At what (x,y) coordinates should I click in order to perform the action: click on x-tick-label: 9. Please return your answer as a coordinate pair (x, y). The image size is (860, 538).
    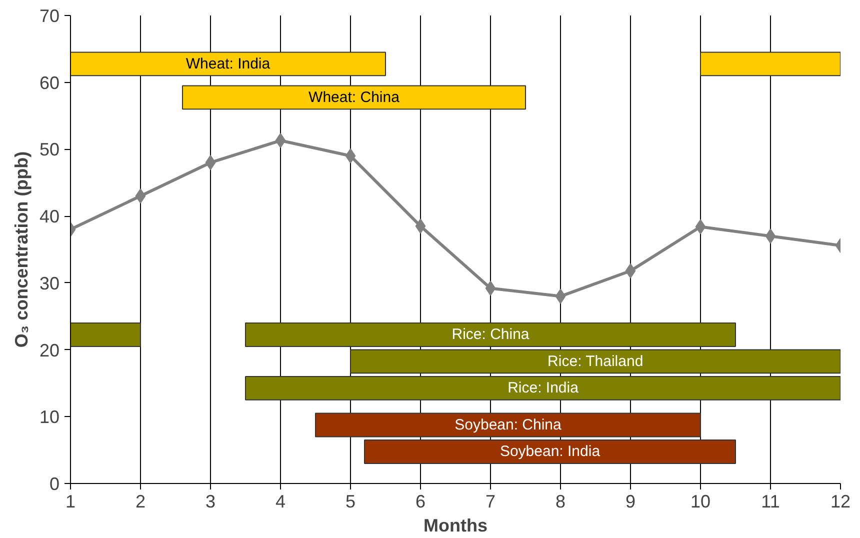
    Looking at the image, I should click on (630, 502).